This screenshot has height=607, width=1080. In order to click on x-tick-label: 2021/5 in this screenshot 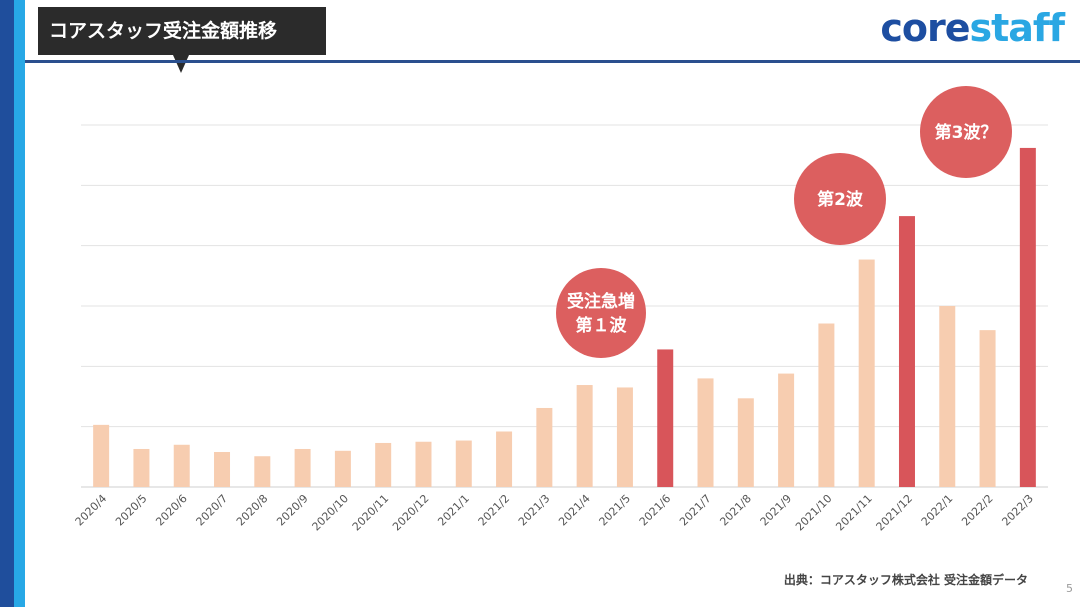, I will do `click(614, 510)`.